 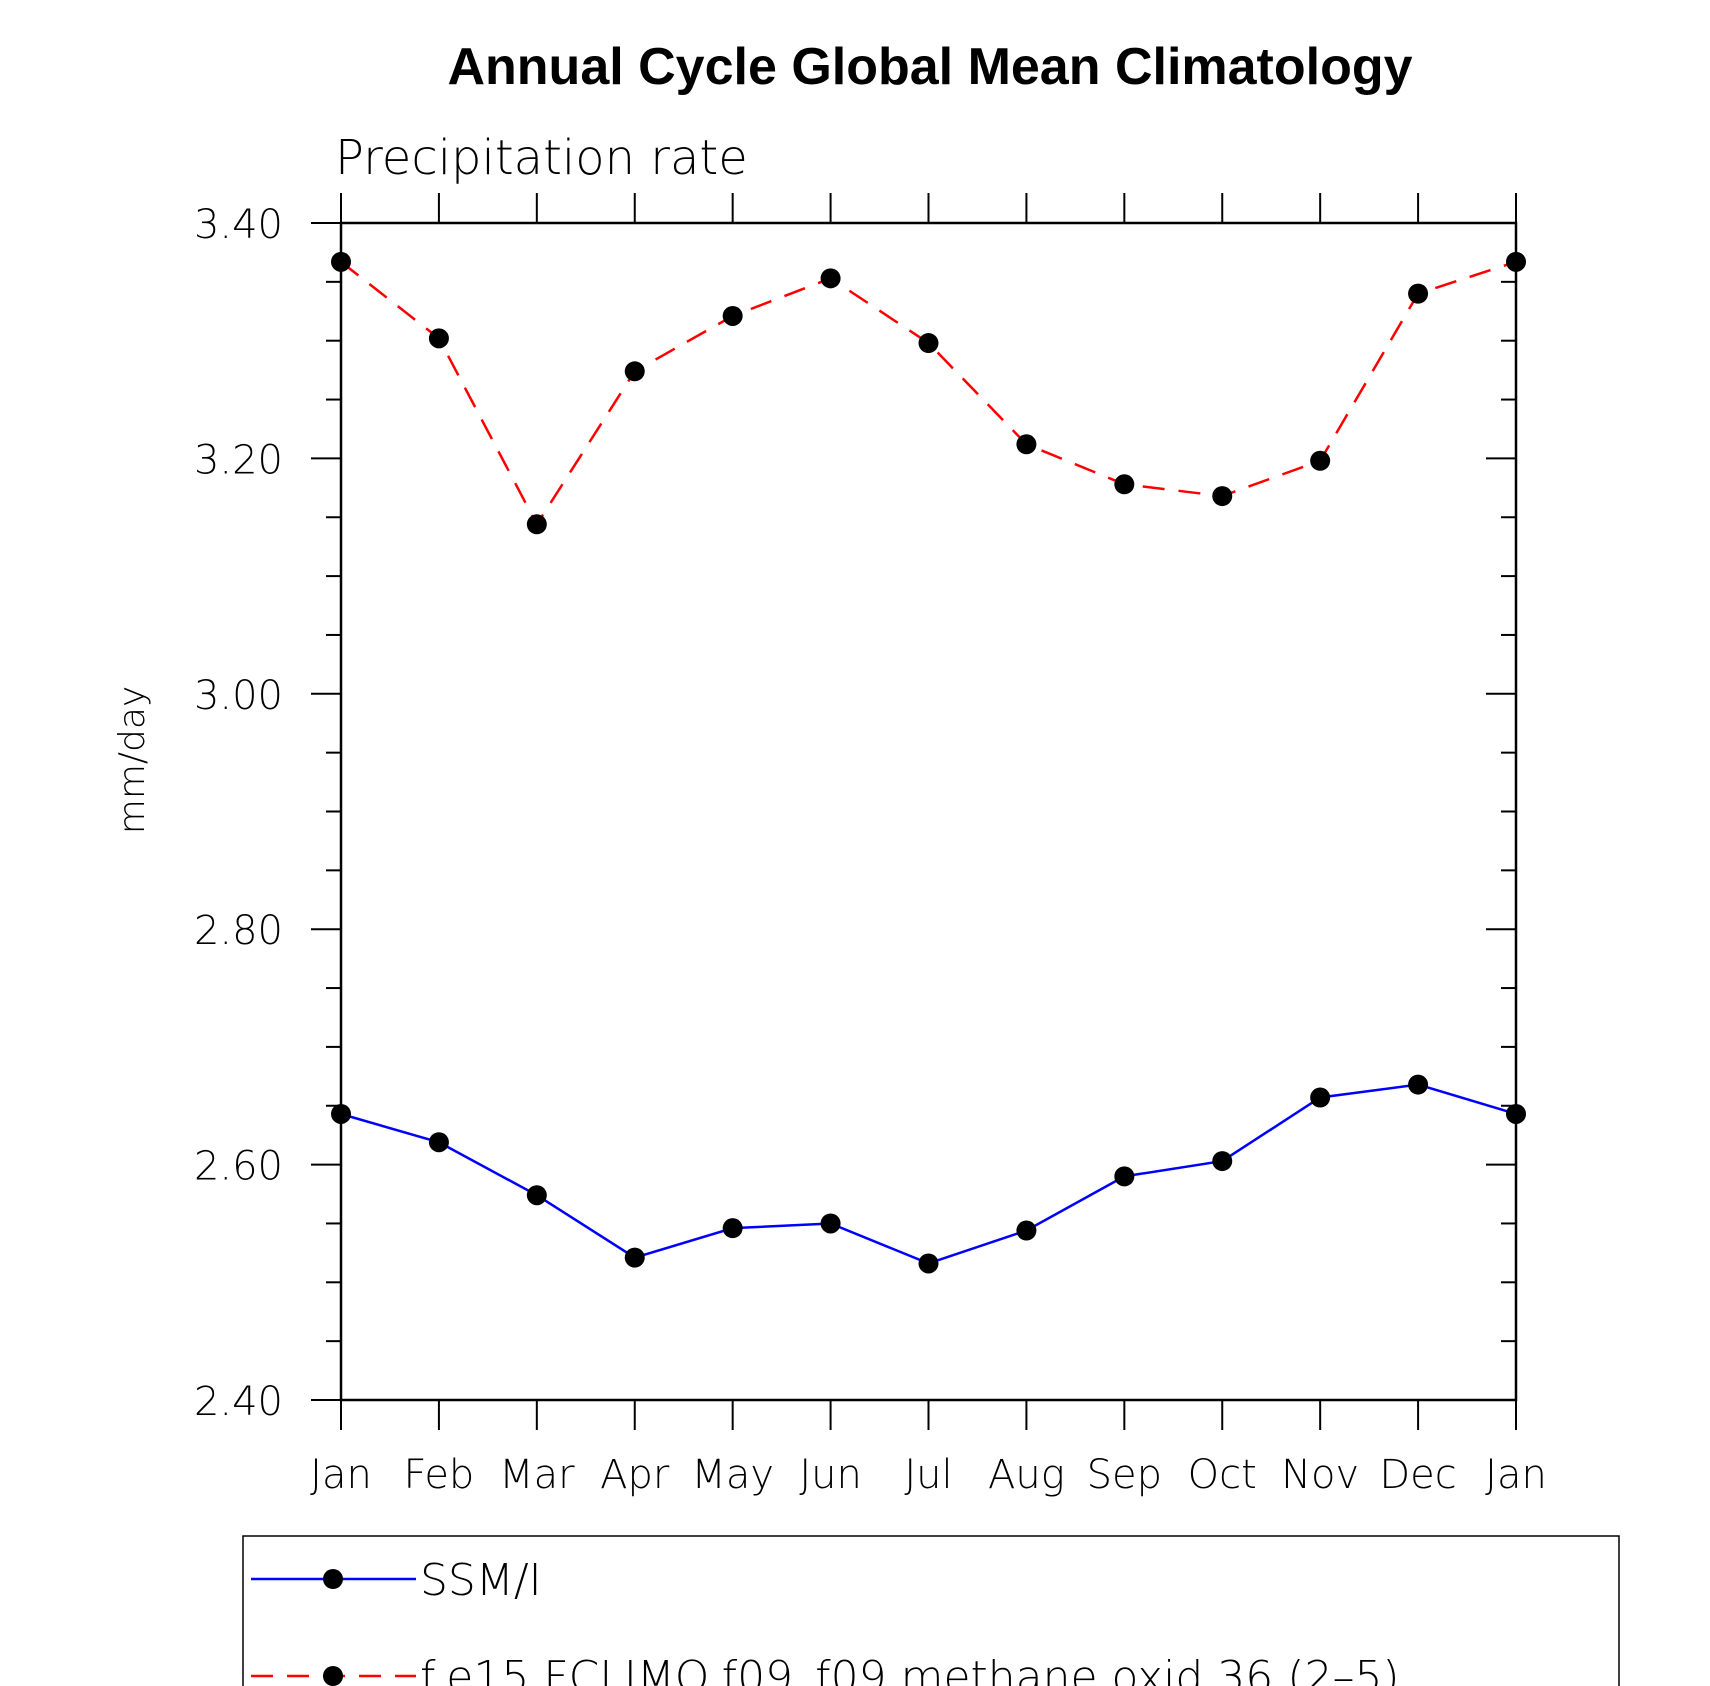 What do you see at coordinates (238, 225) in the screenshot?
I see `y-tick-label: 3.40` at bounding box center [238, 225].